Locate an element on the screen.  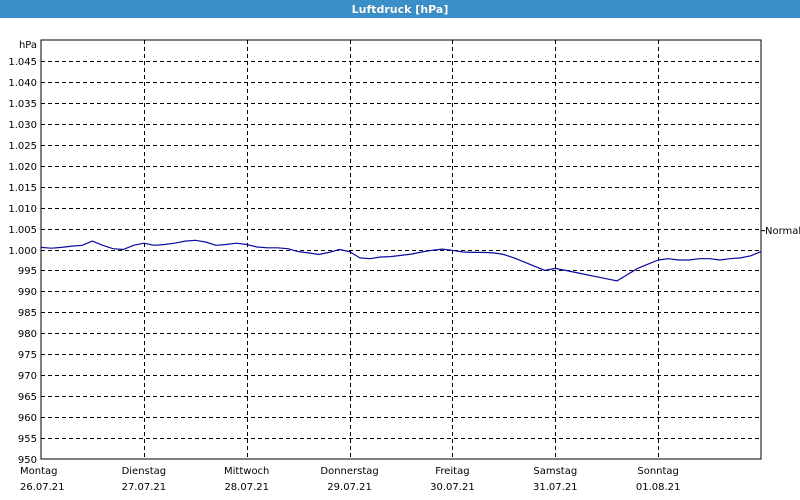
y-tick-label: 965 is located at coordinates (27, 397).